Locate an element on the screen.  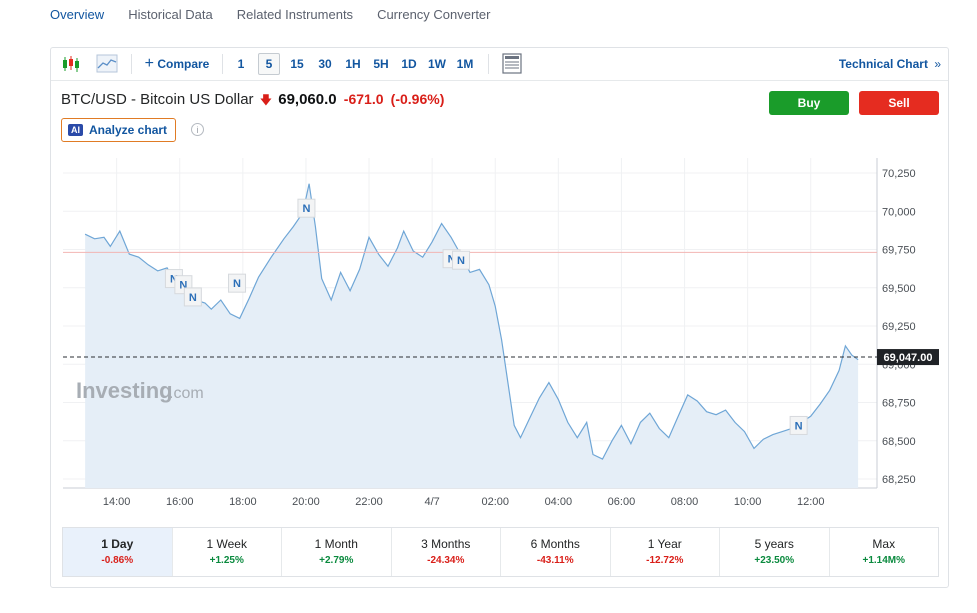
interval-5: 5 is located at coordinates (269, 64).